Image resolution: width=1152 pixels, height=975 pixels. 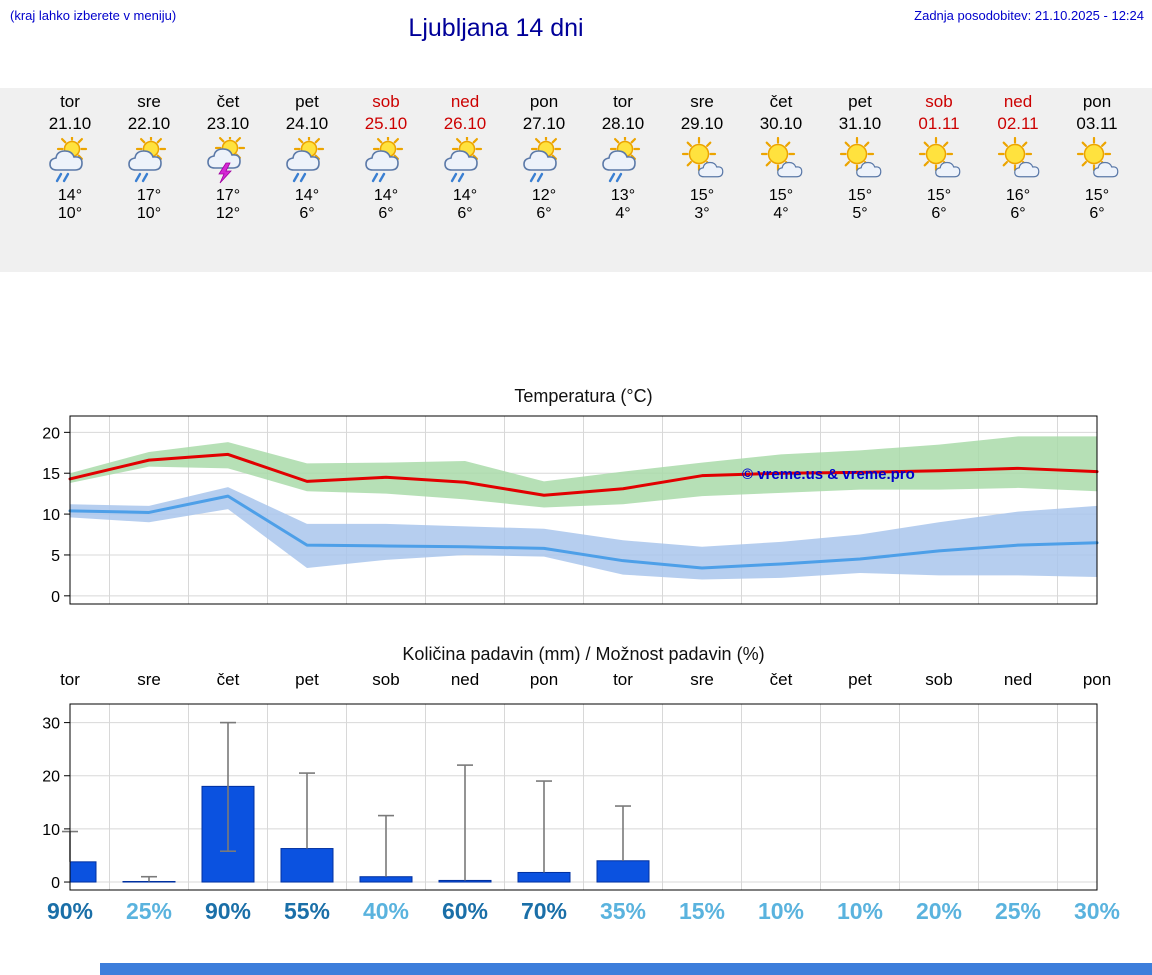 What do you see at coordinates (386, 679) in the screenshot?
I see `precip-day-label: sob` at bounding box center [386, 679].